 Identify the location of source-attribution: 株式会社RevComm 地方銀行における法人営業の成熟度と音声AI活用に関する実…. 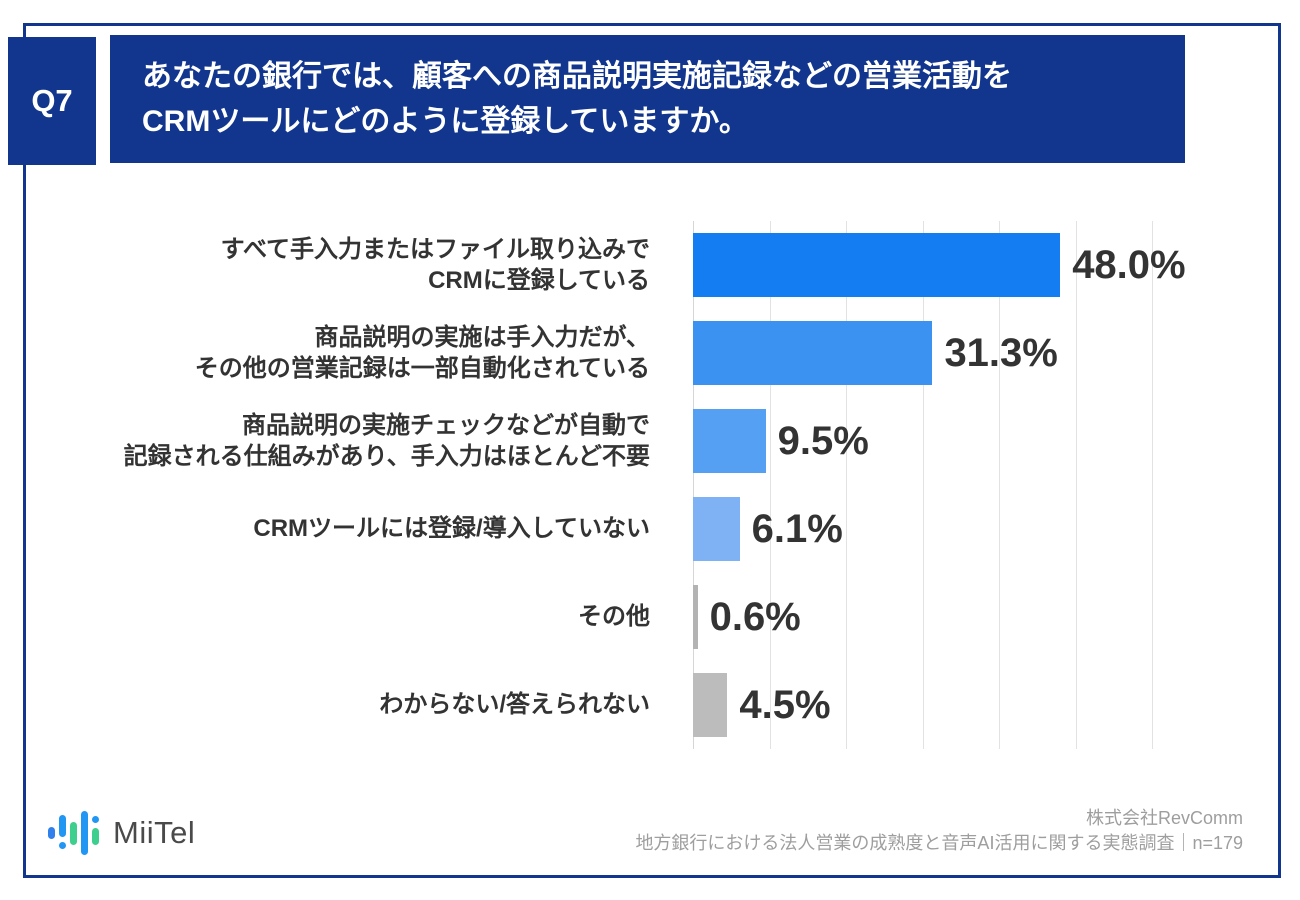
(939, 831).